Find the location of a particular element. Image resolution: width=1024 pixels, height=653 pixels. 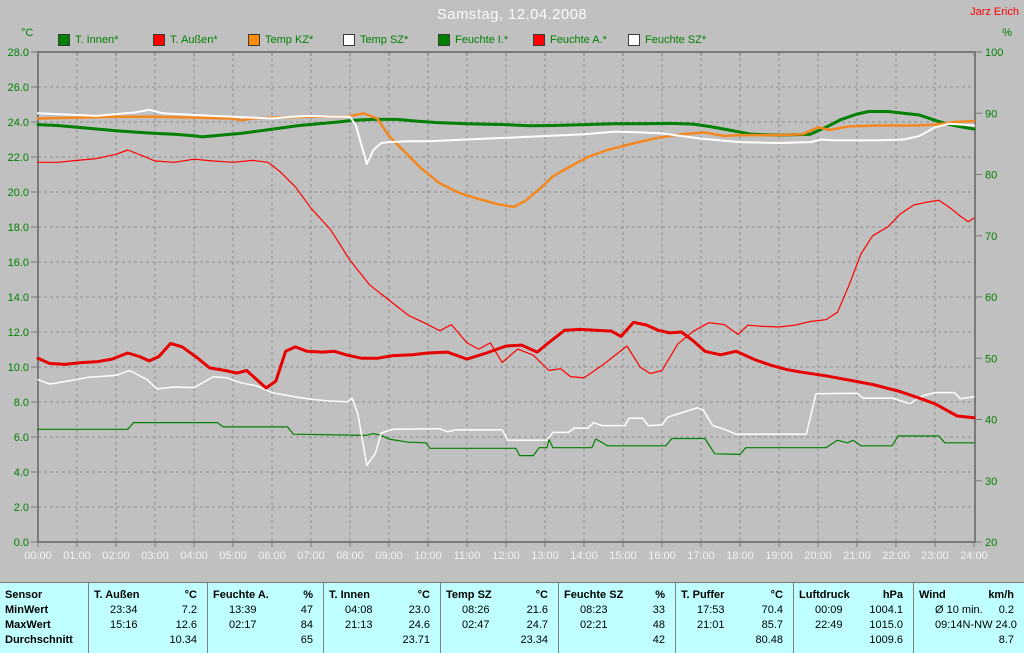

legend-label: Temp SZ* is located at coordinates (384, 40).